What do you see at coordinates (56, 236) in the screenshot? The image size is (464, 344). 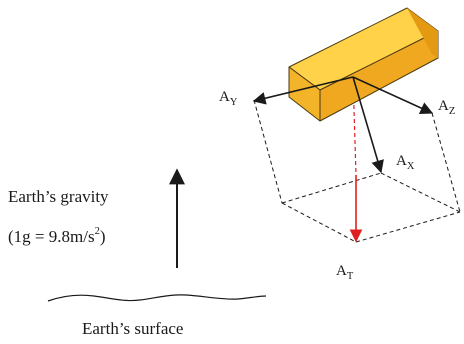 I see `gravity-label-line2: (1g = 9.8m/s2)` at bounding box center [56, 236].